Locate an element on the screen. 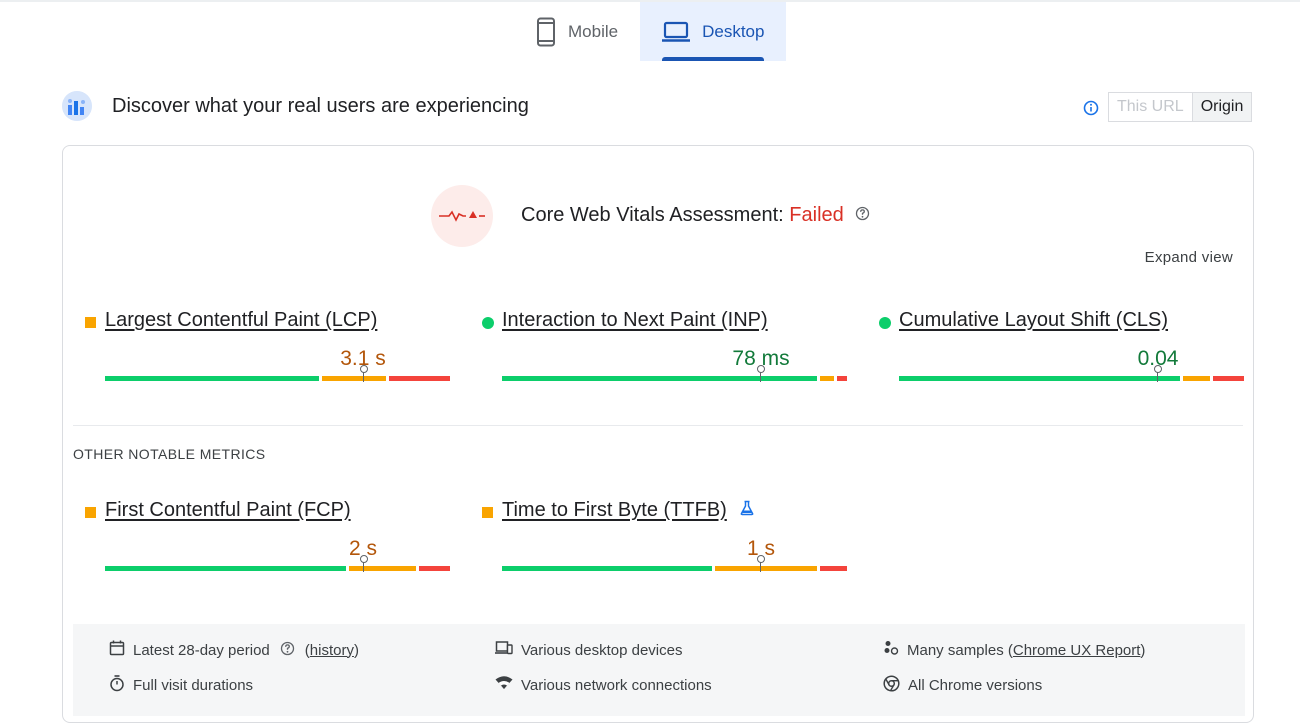 The image size is (1300, 728). metric-name-link: Interaction to Next Paint (INP) is located at coordinates (635, 320).